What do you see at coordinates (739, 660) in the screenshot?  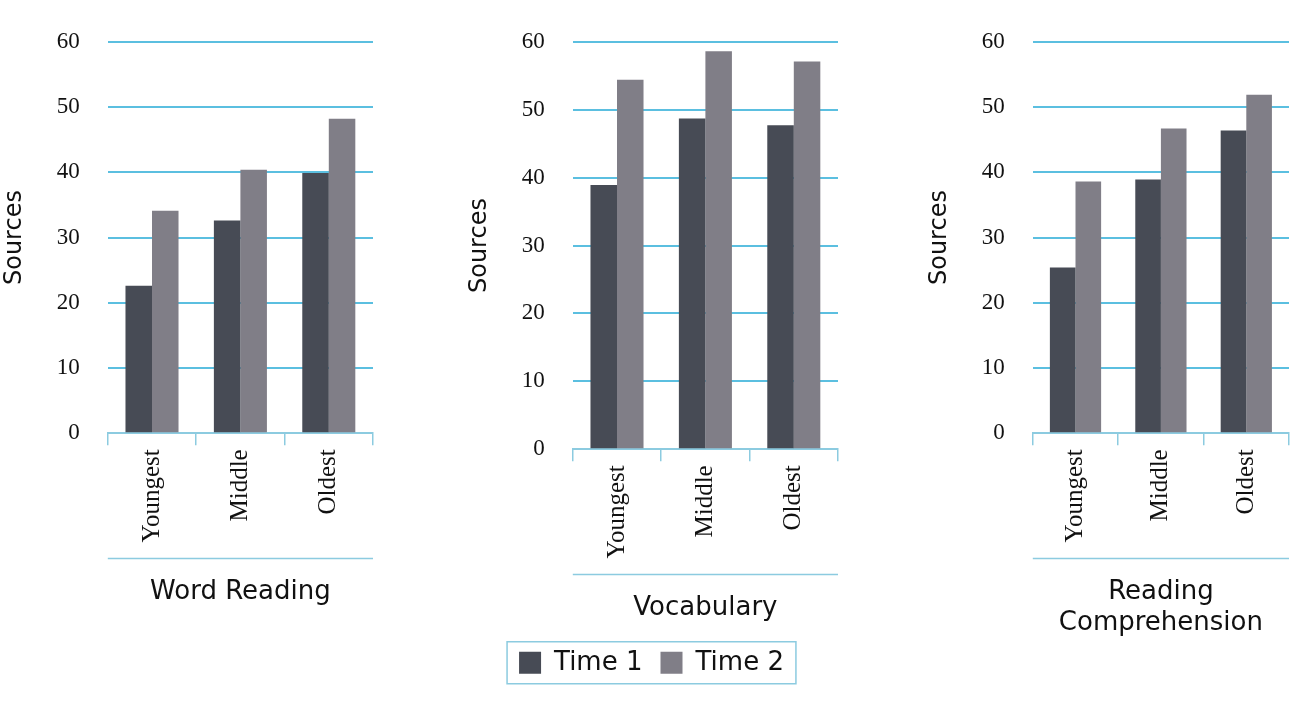 I see `legend-label: Time 2` at bounding box center [739, 660].